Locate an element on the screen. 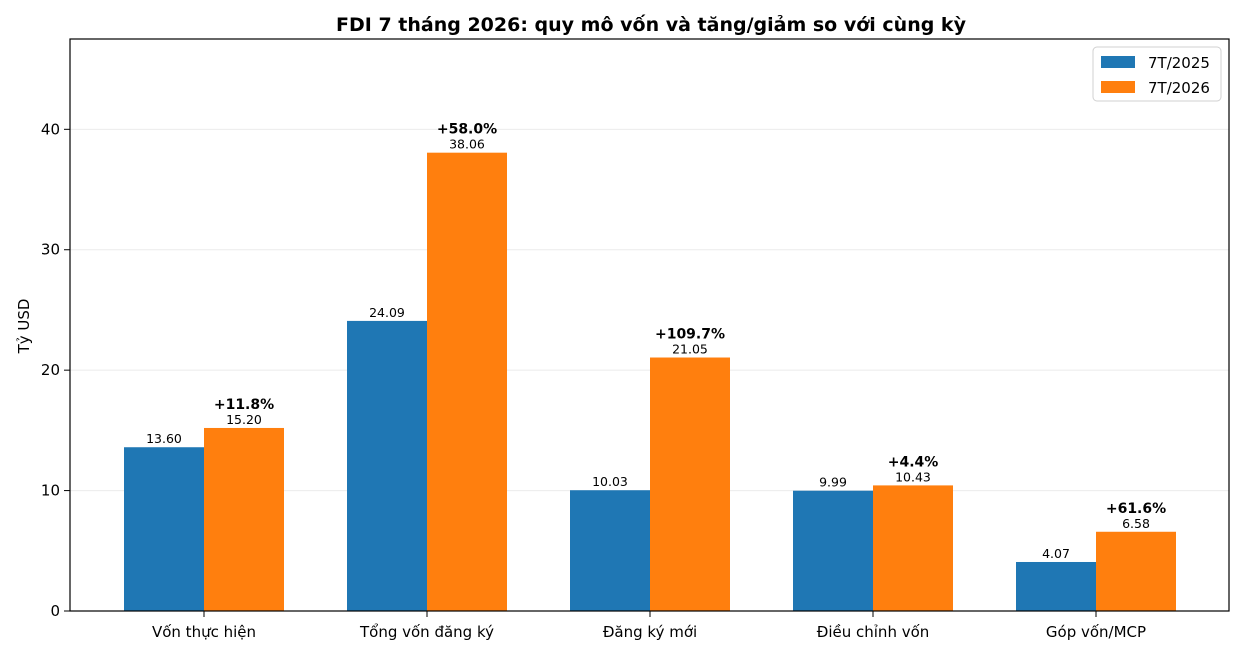 The width and height of the screenshot is (1254, 650). change-percent-label: +58.0% is located at coordinates (467, 130).